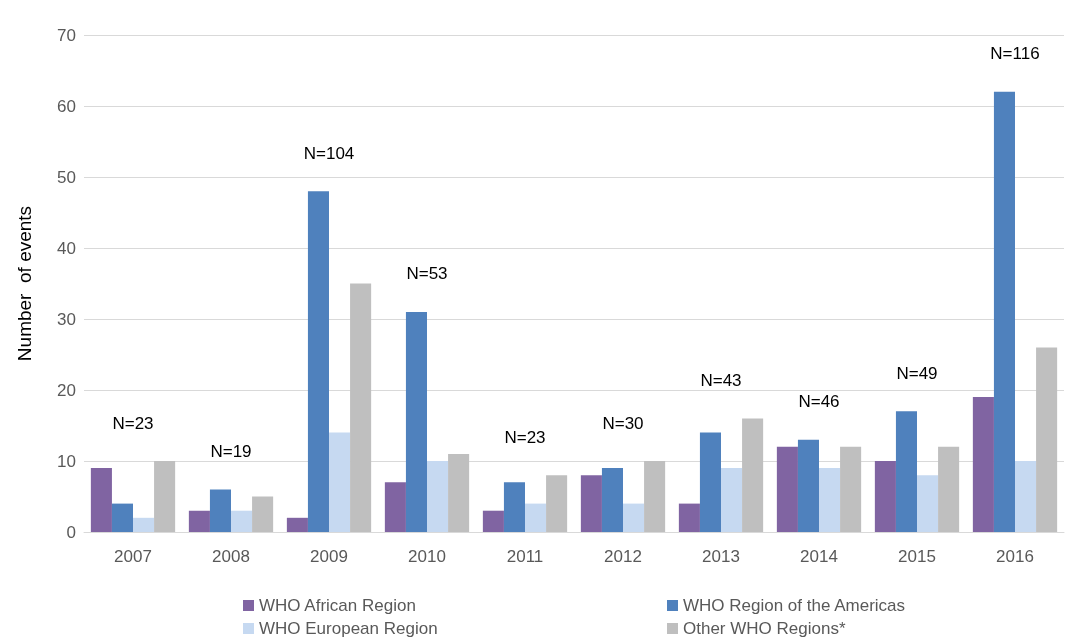 Image resolution: width=1084 pixels, height=644 pixels. What do you see at coordinates (721, 380) in the screenshot?
I see `annotation: N=43` at bounding box center [721, 380].